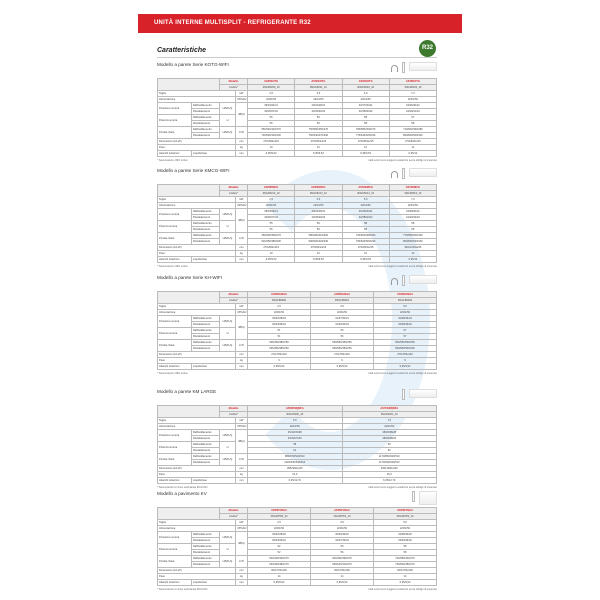  Describe the element at coordinates (193, 170) in the screenshot. I see `section-title: Modello a parete Serie KMCG-WIFI` at that location.